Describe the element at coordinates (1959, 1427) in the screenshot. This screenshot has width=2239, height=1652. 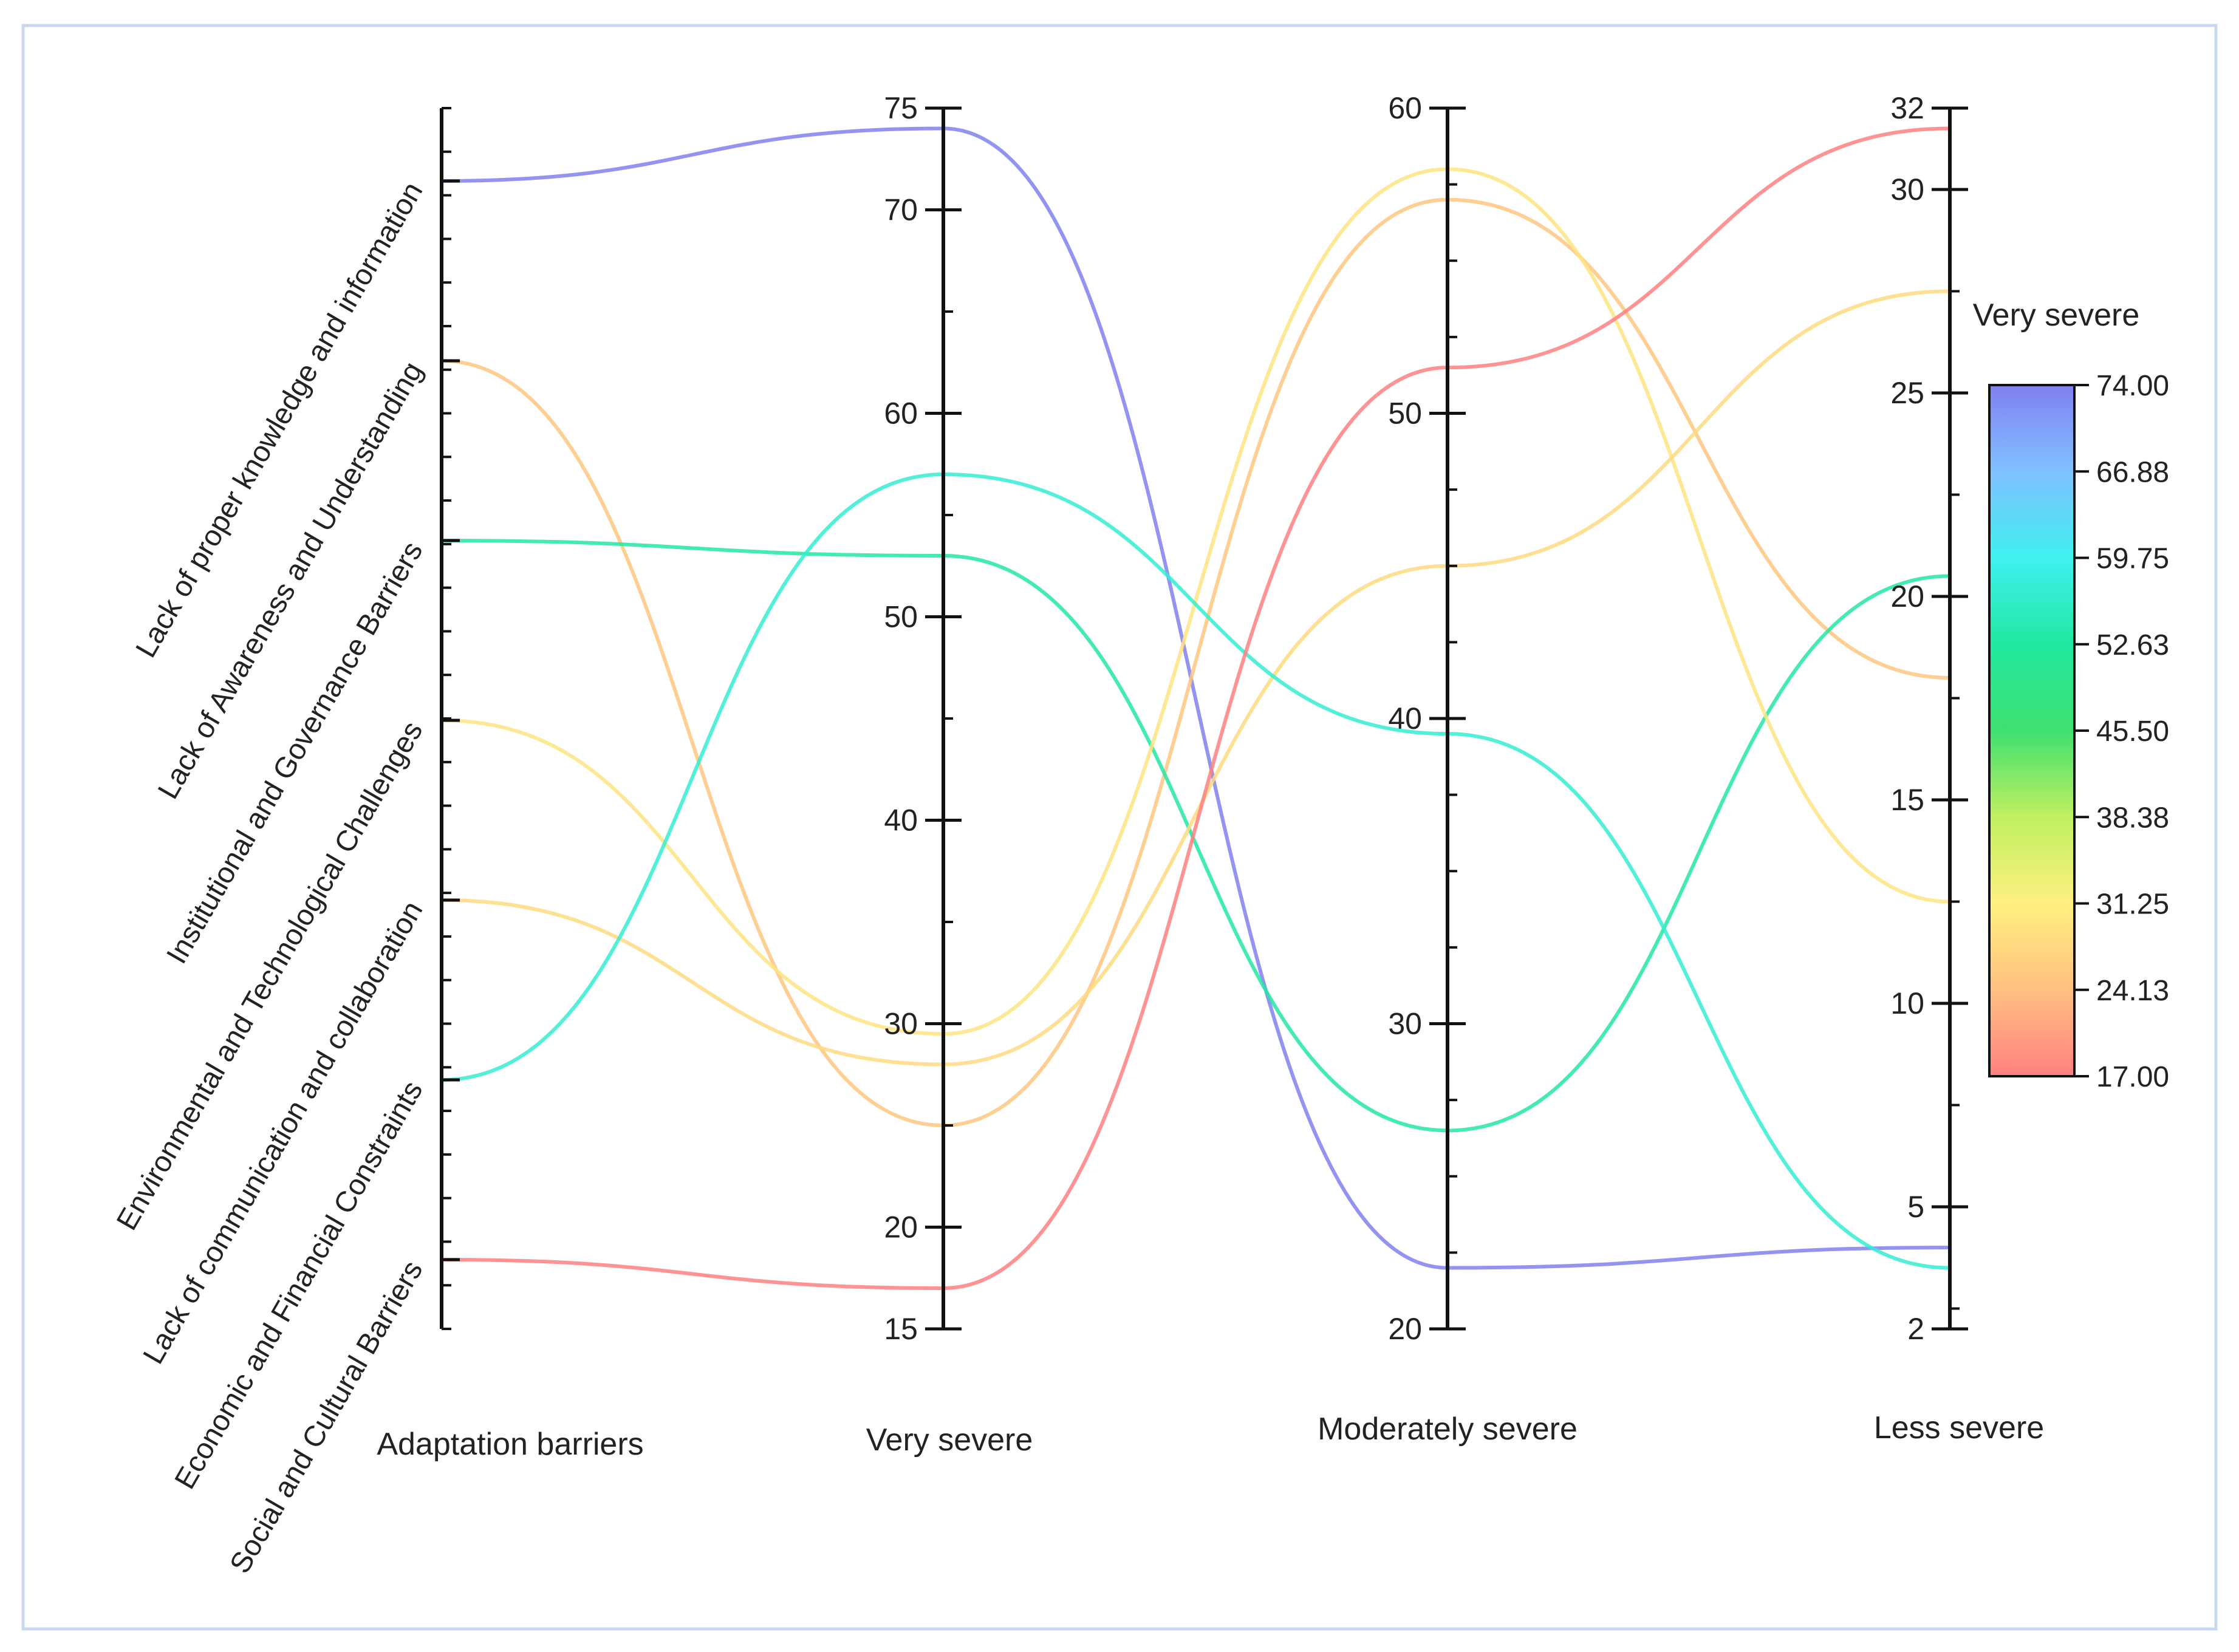
I see `axis-title: Less severe` at that location.